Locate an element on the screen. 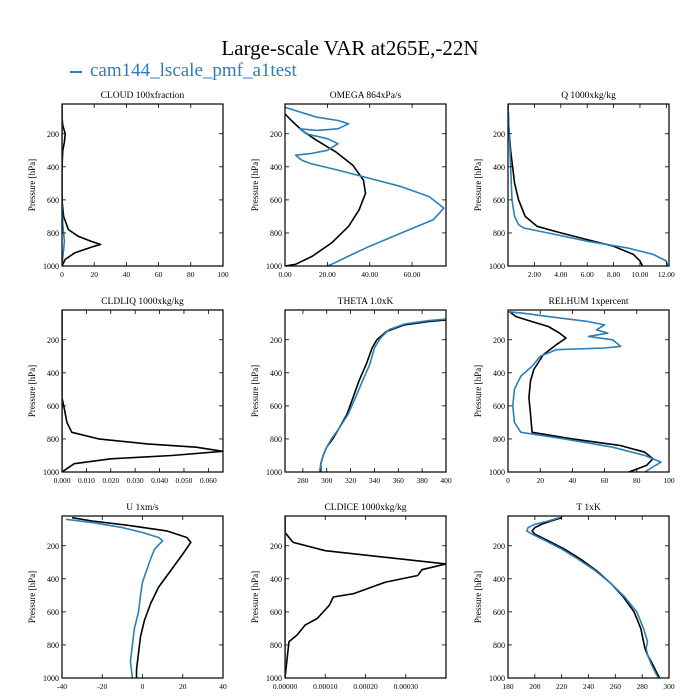  x-tick-label: 20.00 is located at coordinates (327, 274).